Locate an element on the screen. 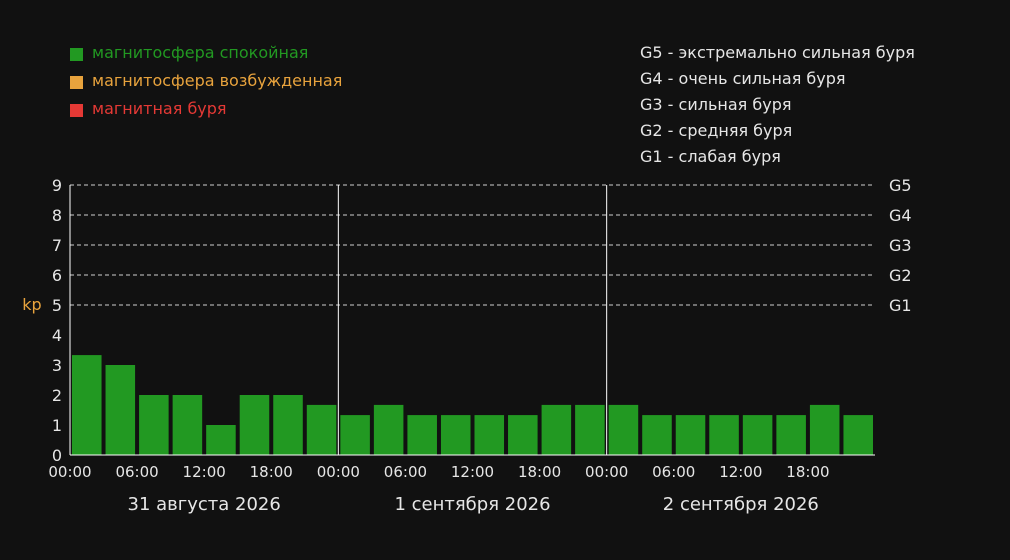 This screenshot has height=560, width=1010. day-label: 1 сентября 2026 is located at coordinates (472, 504).